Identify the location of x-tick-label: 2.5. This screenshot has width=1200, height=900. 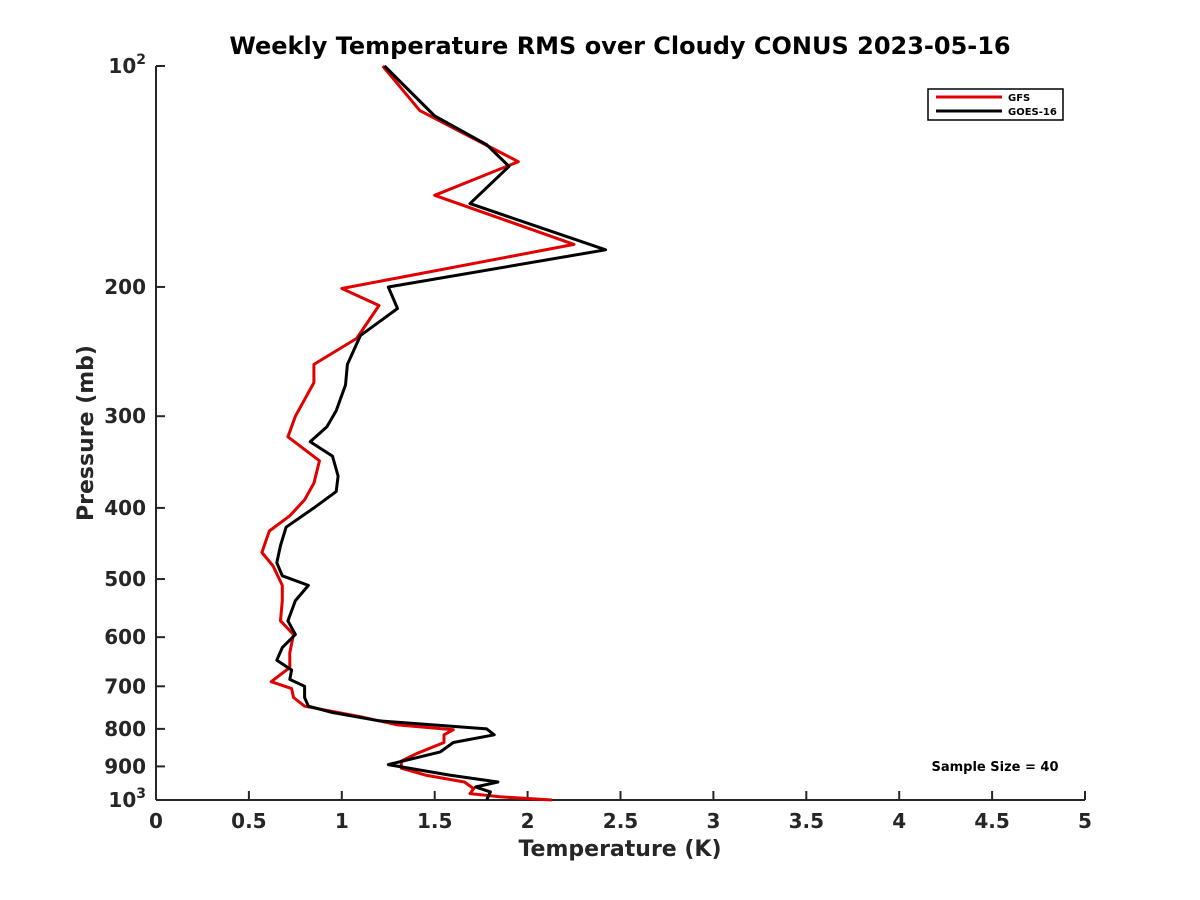
(620, 821).